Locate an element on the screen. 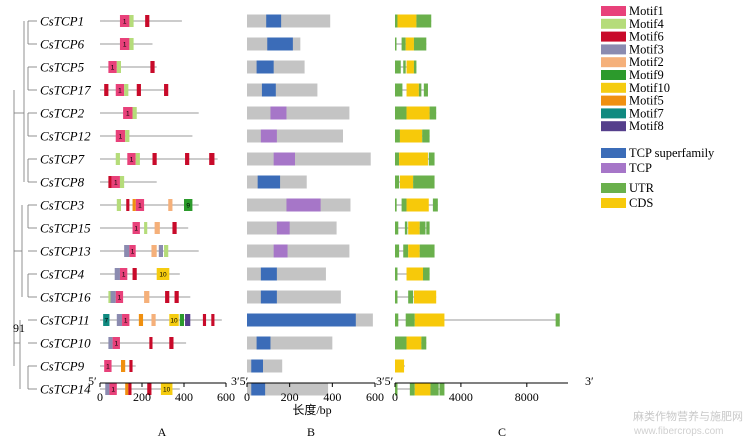 Image resolution: width=756 pixels, height=444 pixels. x-axis-label: 长度/bp is located at coordinates (311, 409).